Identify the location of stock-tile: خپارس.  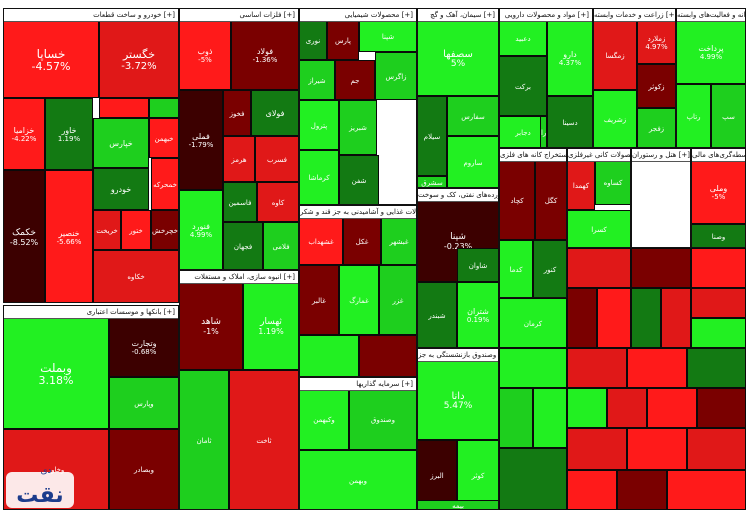
(121, 143).